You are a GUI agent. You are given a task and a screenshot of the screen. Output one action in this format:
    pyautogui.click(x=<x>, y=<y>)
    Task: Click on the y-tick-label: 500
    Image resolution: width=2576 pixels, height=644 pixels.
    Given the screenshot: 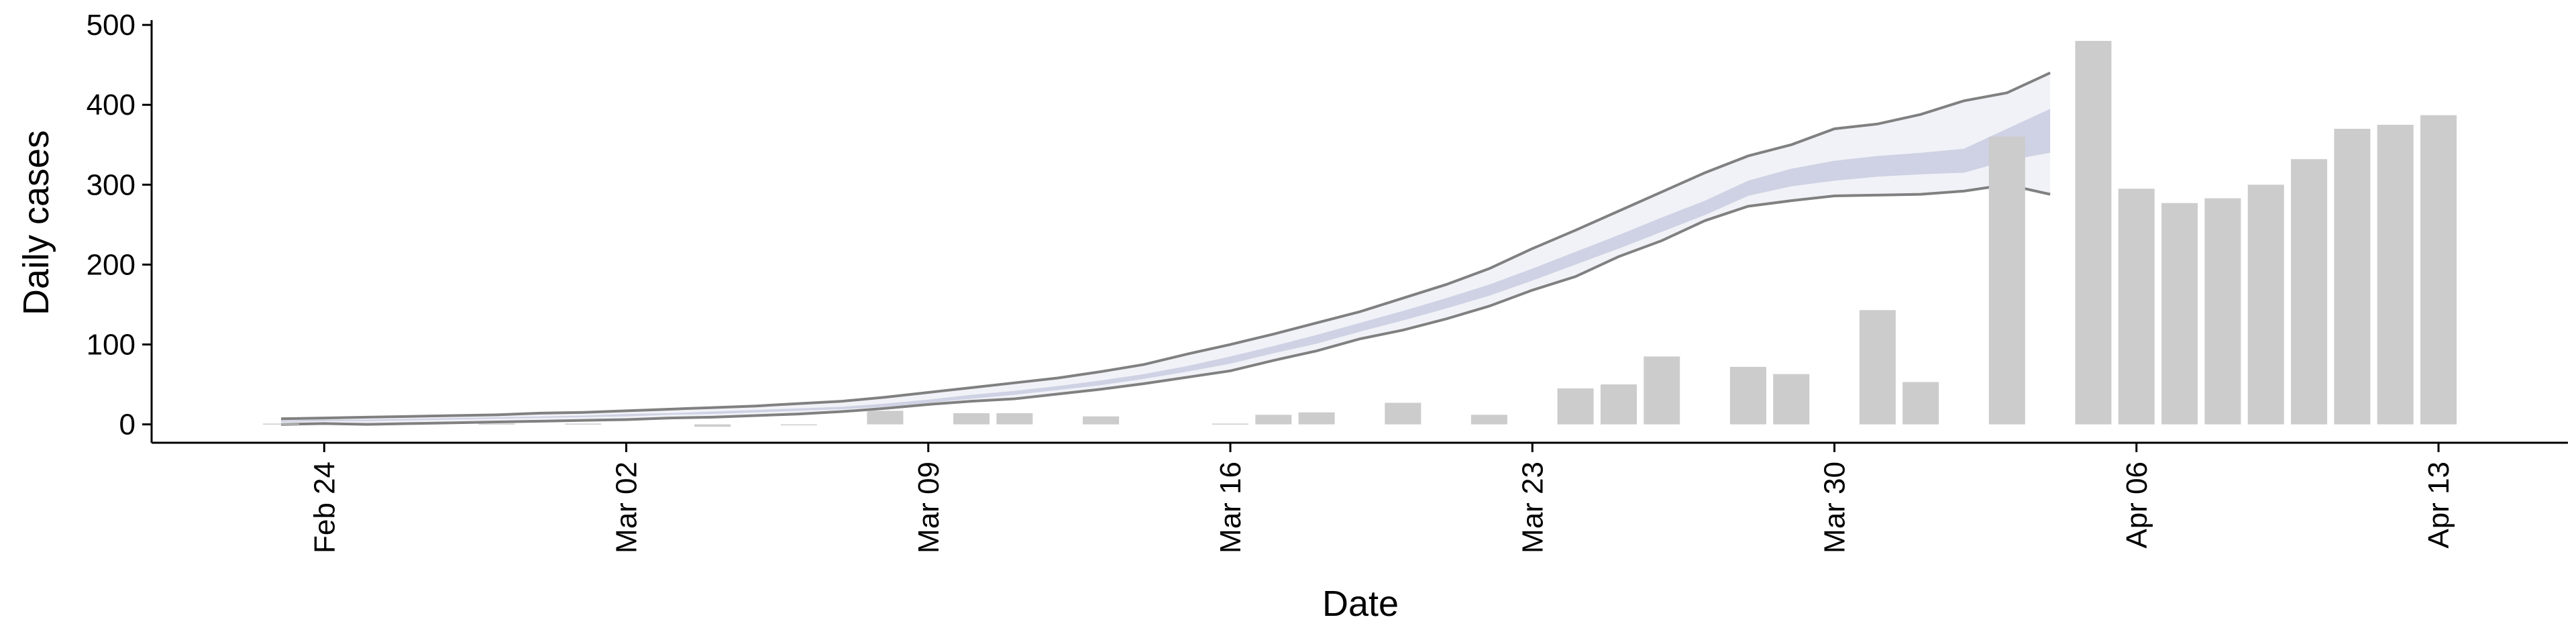 What is the action you would take?
    pyautogui.click(x=111, y=25)
    